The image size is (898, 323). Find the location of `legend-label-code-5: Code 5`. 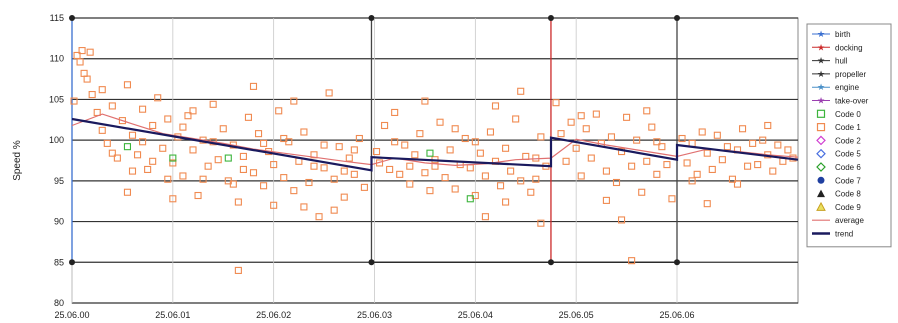

legend-label-code-5: Code 5 is located at coordinates (848, 154).